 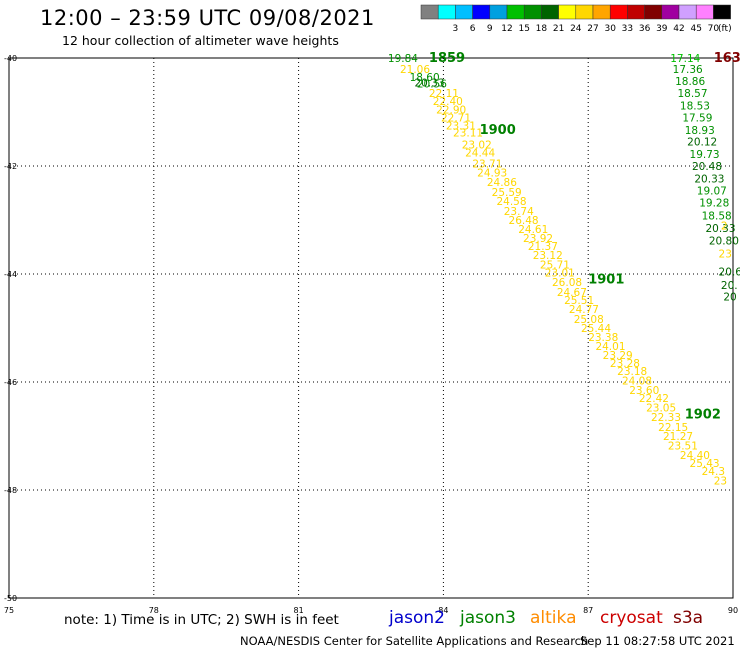 What do you see at coordinates (724, 226) in the screenshot?
I see `wave-height-label: 2` at bounding box center [724, 226].